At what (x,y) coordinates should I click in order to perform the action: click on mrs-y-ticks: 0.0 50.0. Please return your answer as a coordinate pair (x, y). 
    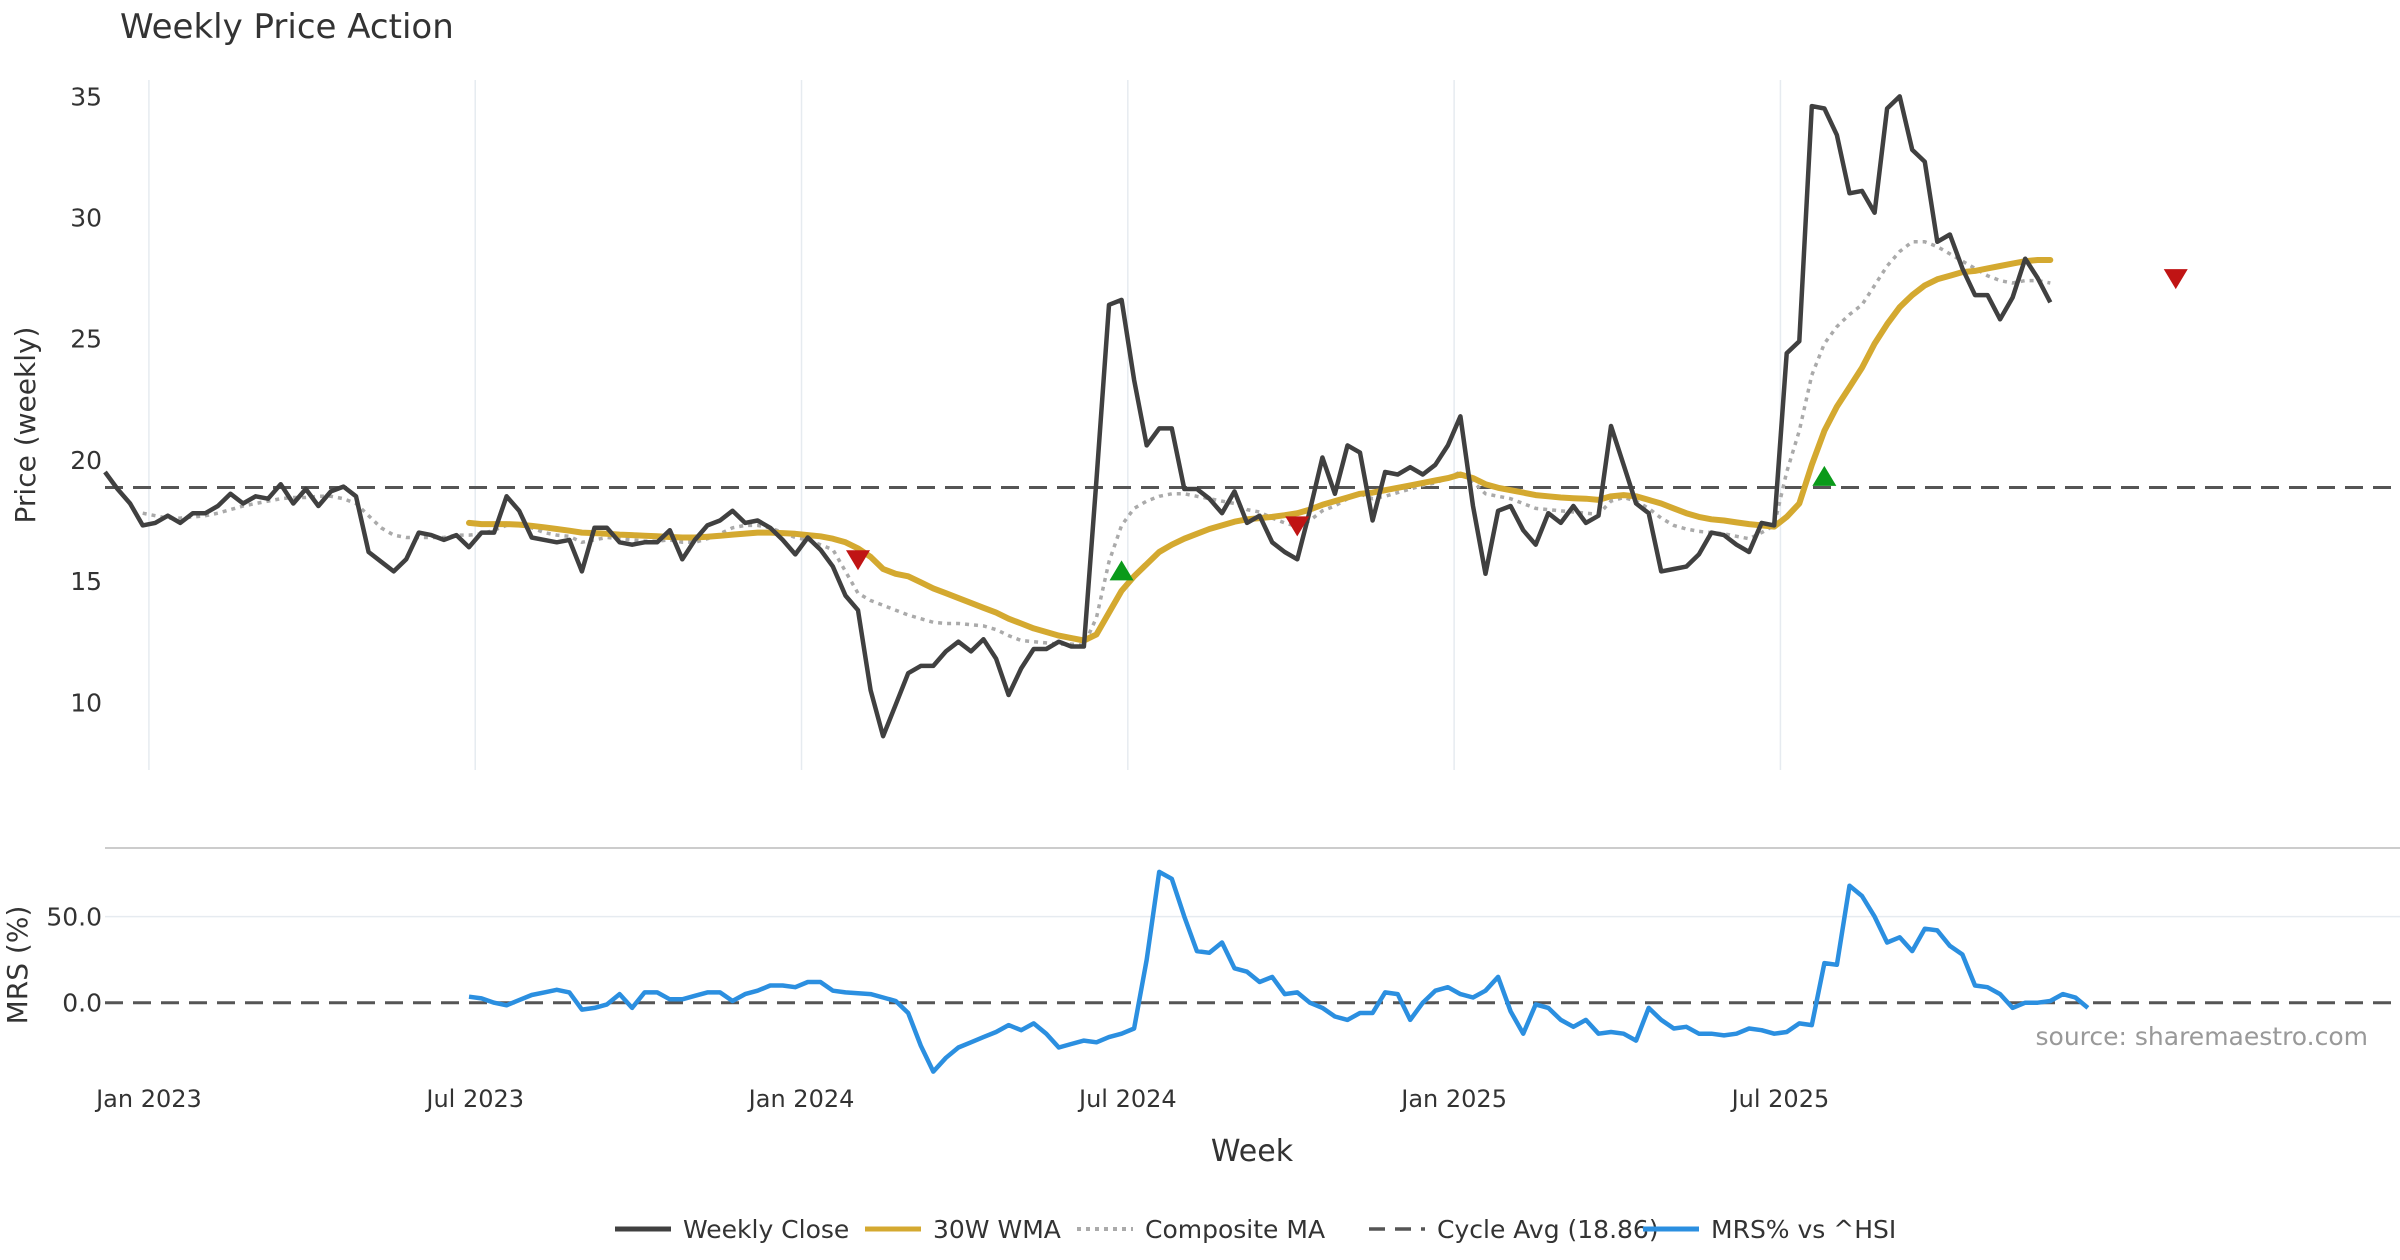
    Looking at the image, I should click on (74, 960).